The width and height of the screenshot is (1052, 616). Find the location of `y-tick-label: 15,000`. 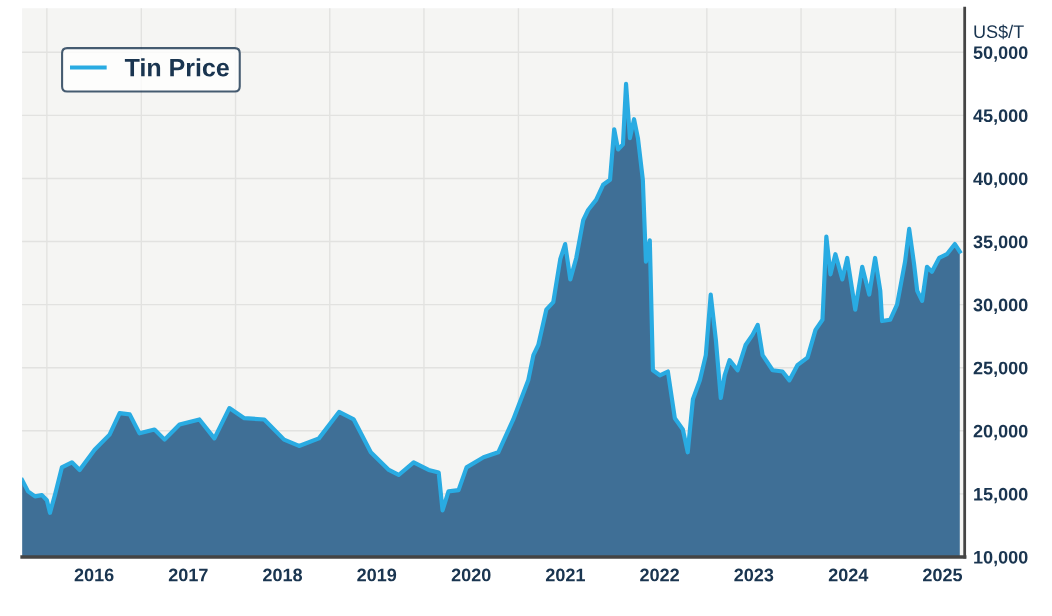

y-tick-label: 15,000 is located at coordinates (1001, 495).